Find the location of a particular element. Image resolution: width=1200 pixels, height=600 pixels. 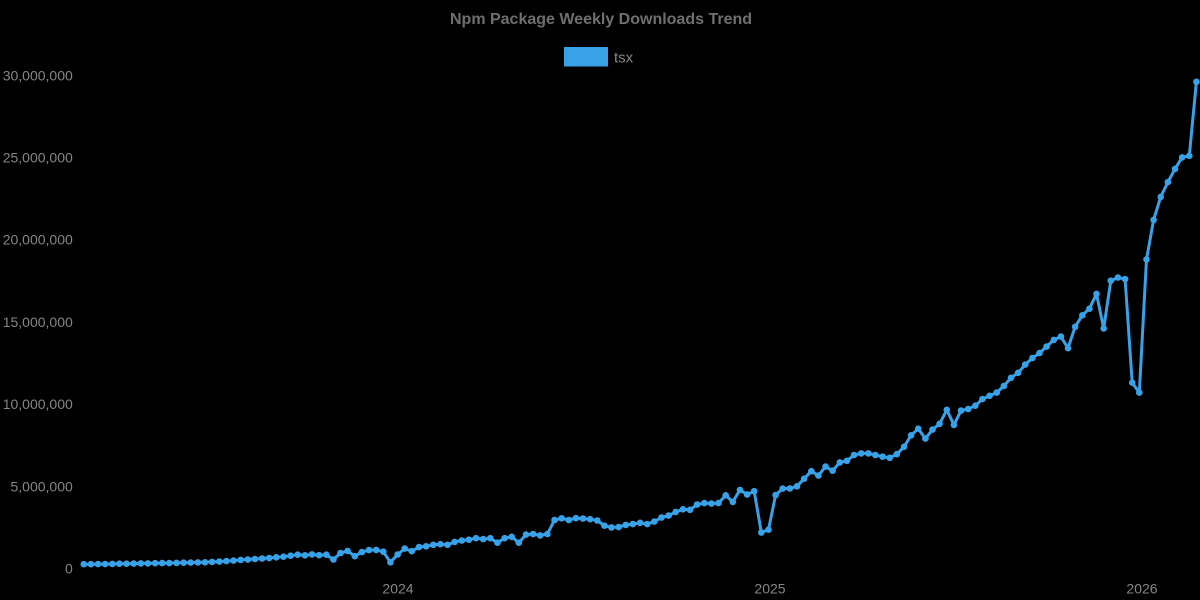

svg-text: 25,000,000 is located at coordinates (38, 158).